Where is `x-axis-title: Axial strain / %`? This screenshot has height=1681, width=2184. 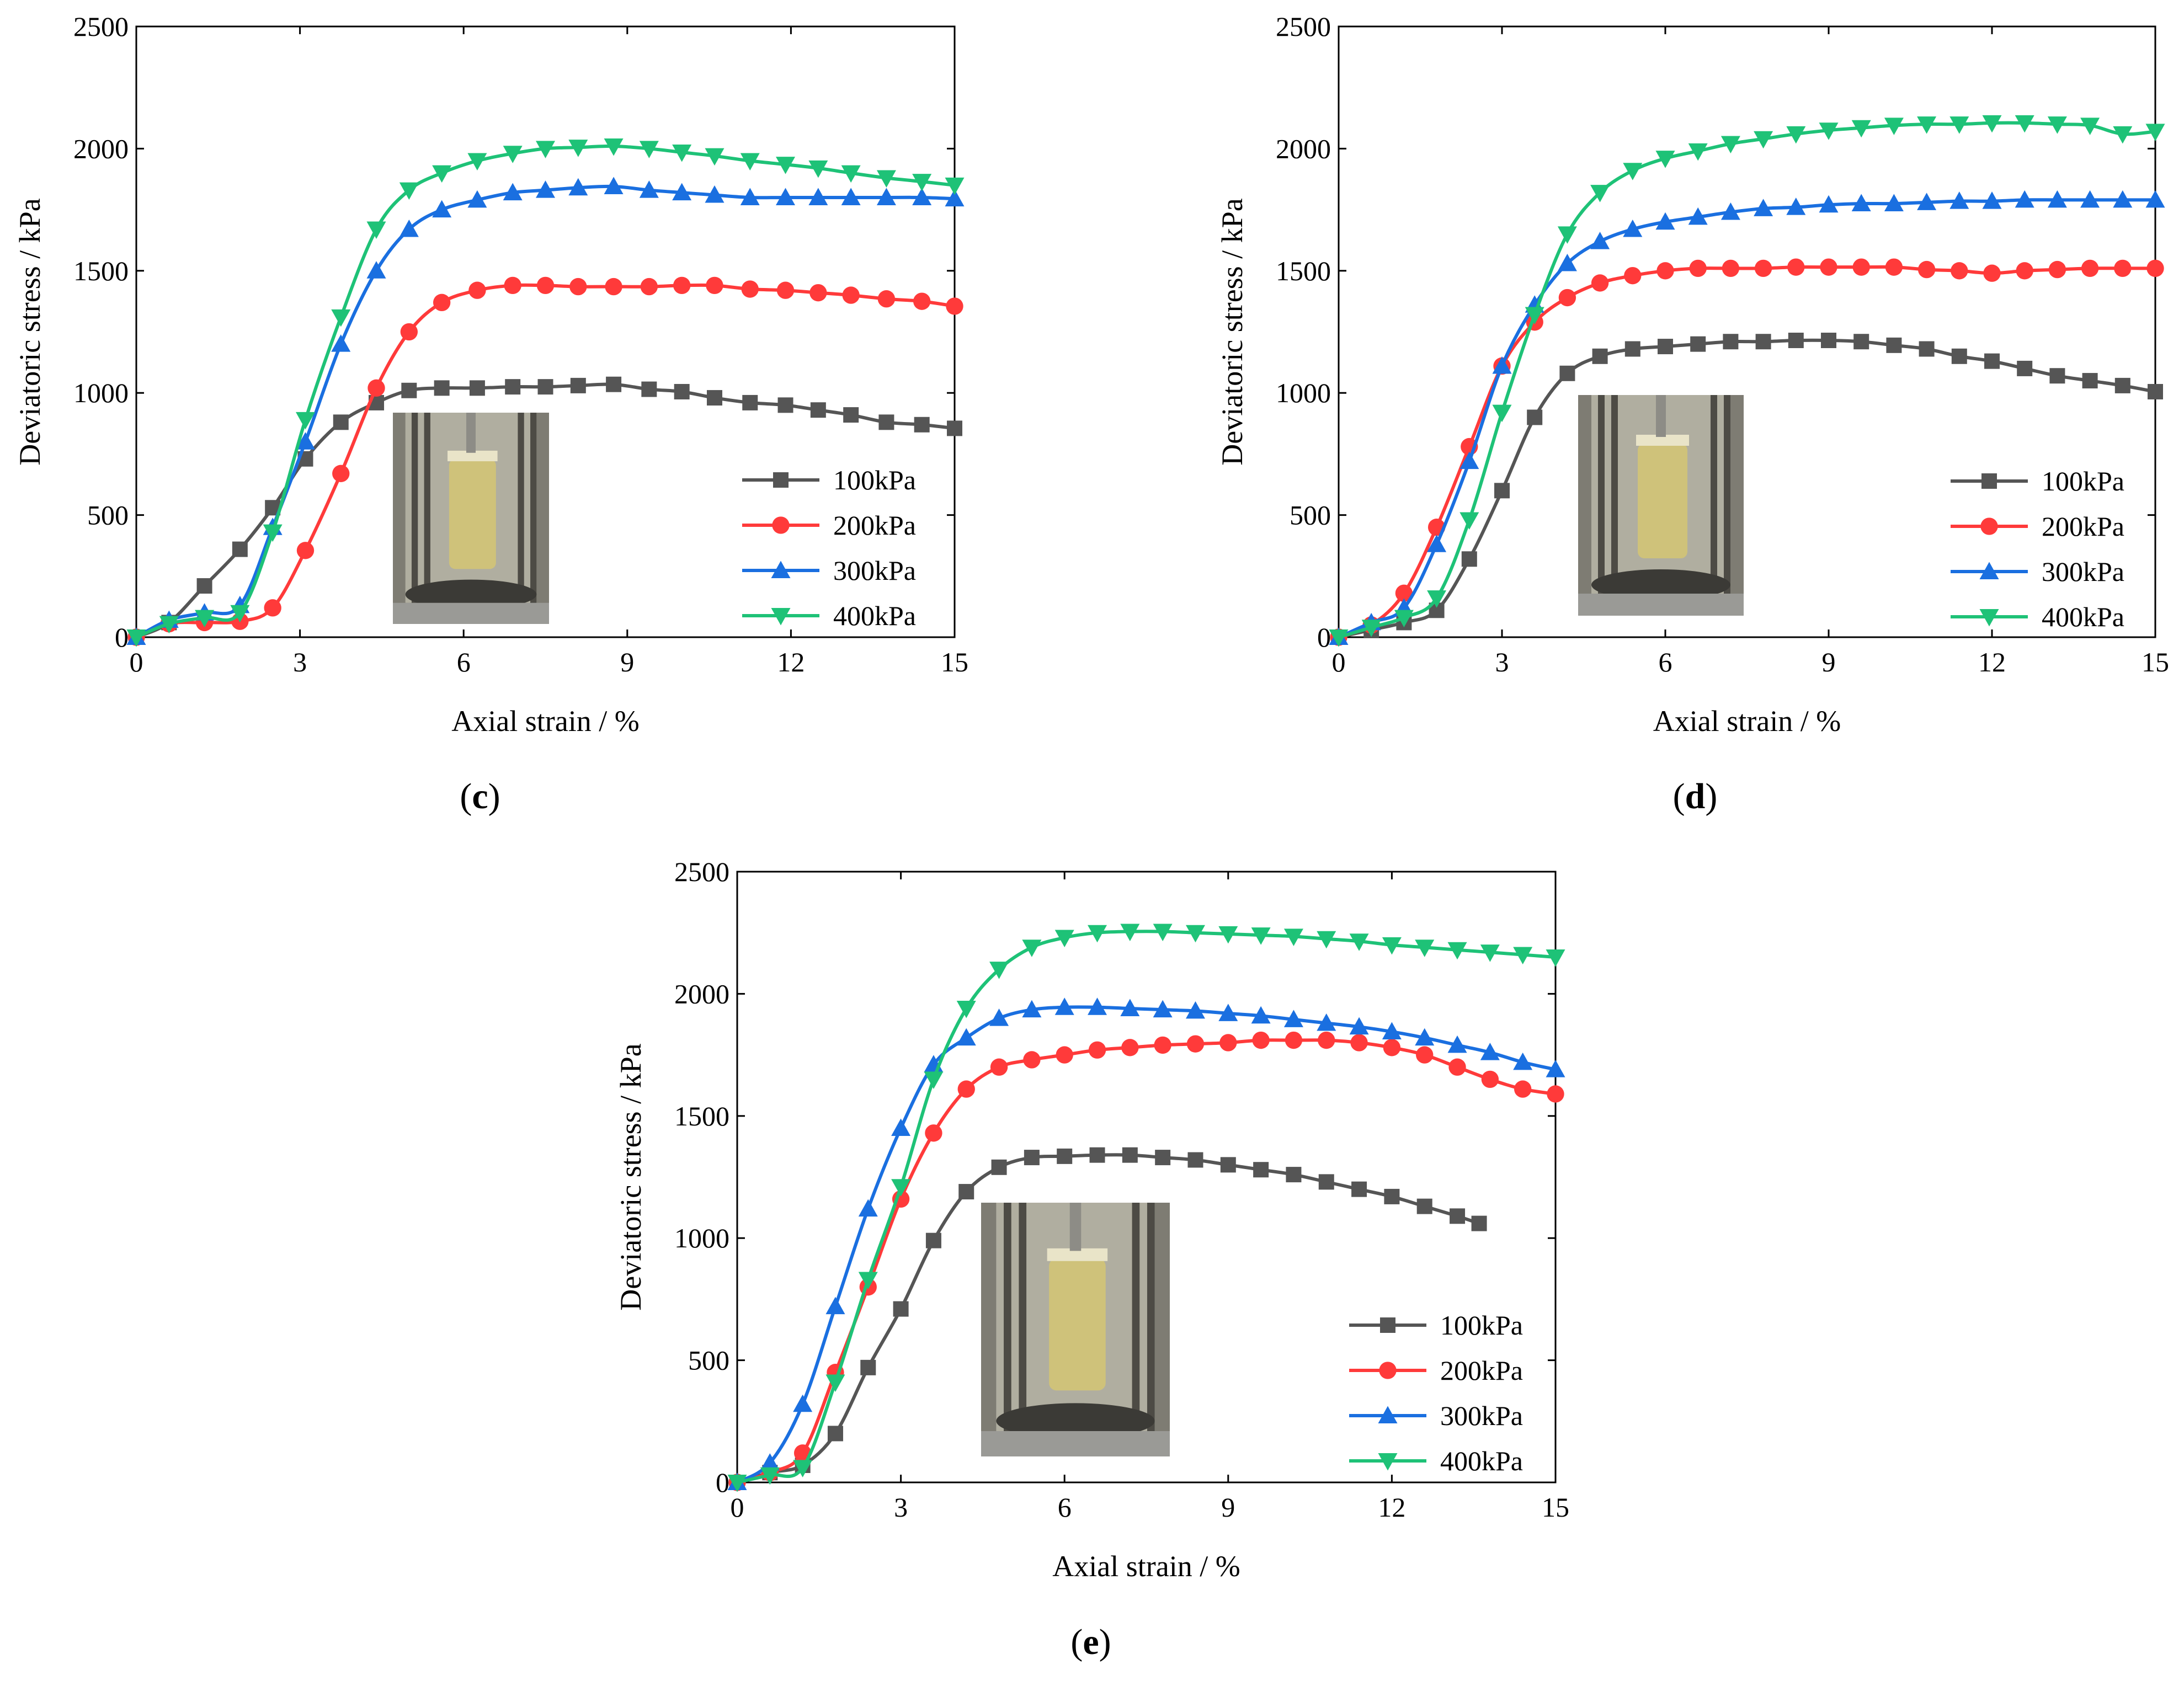 x-axis-title: Axial strain / % is located at coordinates (545, 721).